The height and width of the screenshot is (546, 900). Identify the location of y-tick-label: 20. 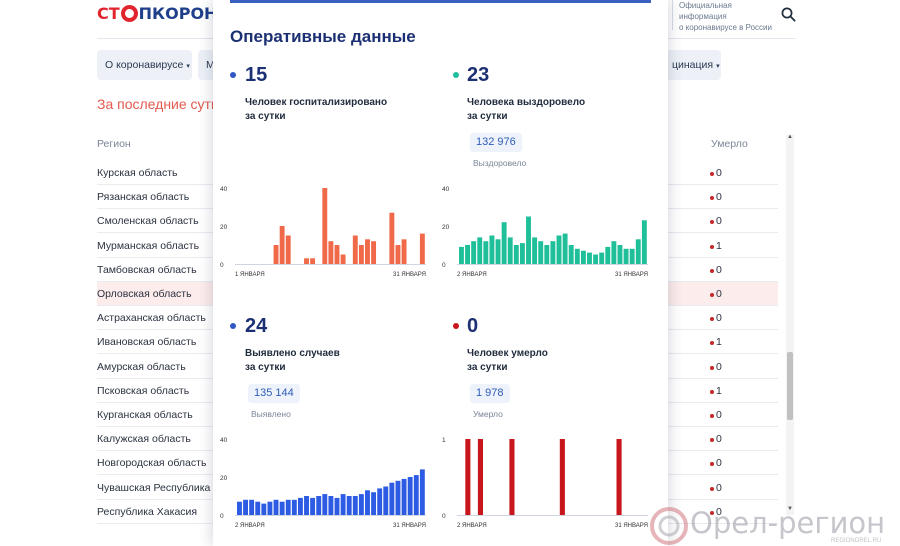
(224, 478).